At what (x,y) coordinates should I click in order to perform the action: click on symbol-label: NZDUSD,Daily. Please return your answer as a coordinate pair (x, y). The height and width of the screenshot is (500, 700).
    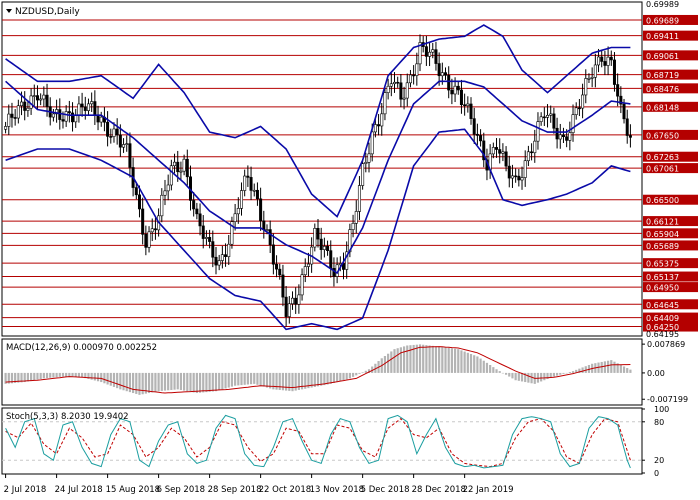
    Looking at the image, I should click on (47, 12).